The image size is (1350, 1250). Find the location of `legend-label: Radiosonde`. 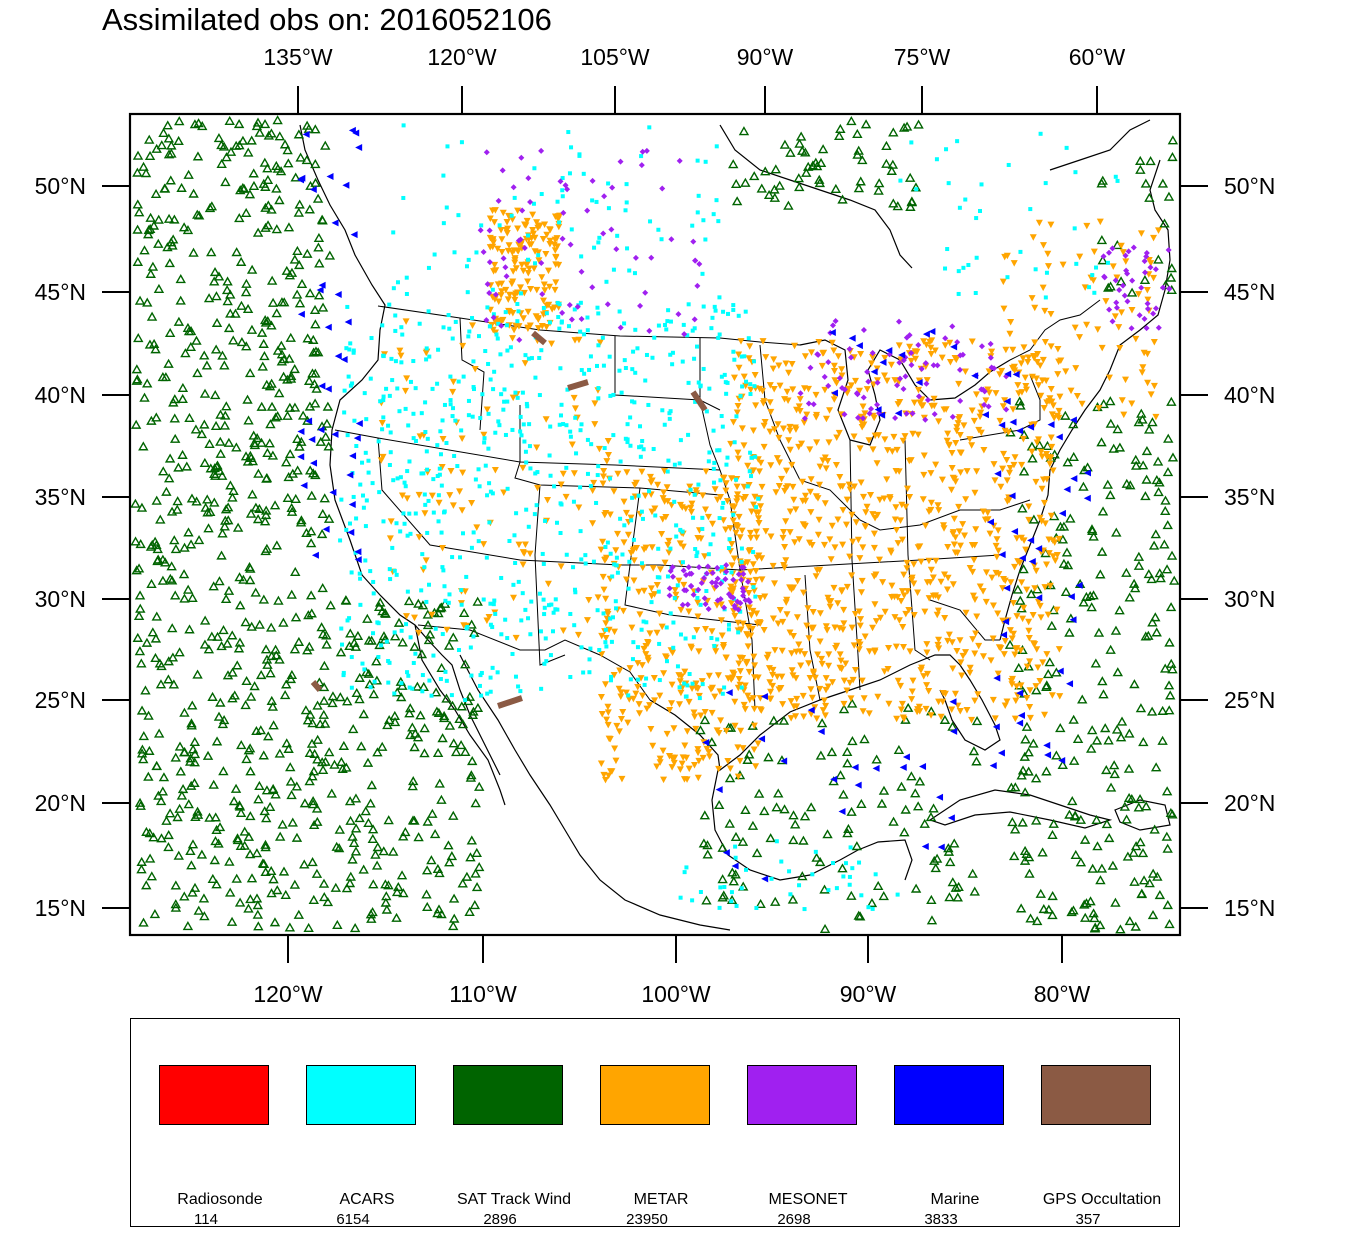

legend-label: Radiosonde is located at coordinates (220, 1199).